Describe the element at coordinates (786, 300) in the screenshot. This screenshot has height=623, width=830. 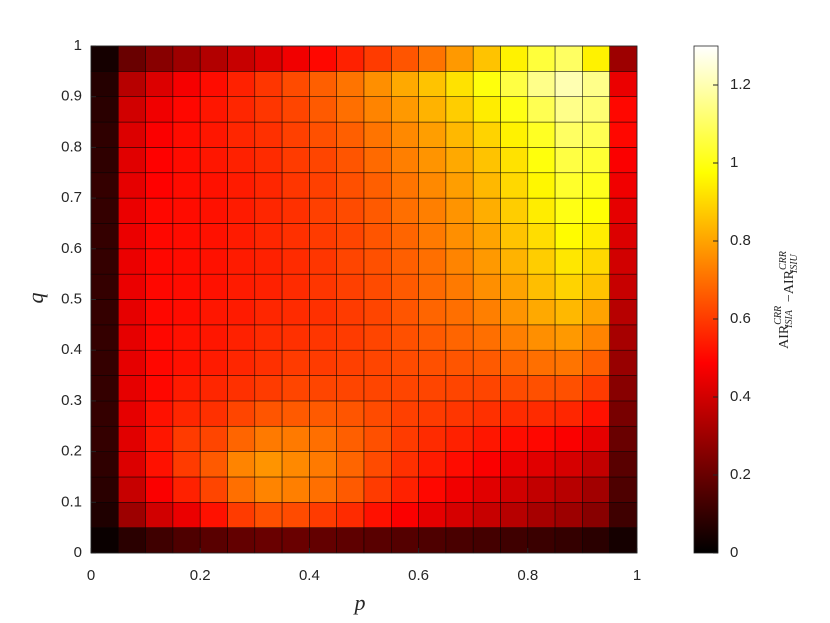
I see `colorbar-label: AIRCRRISIA−AIRCRRISIU` at that location.